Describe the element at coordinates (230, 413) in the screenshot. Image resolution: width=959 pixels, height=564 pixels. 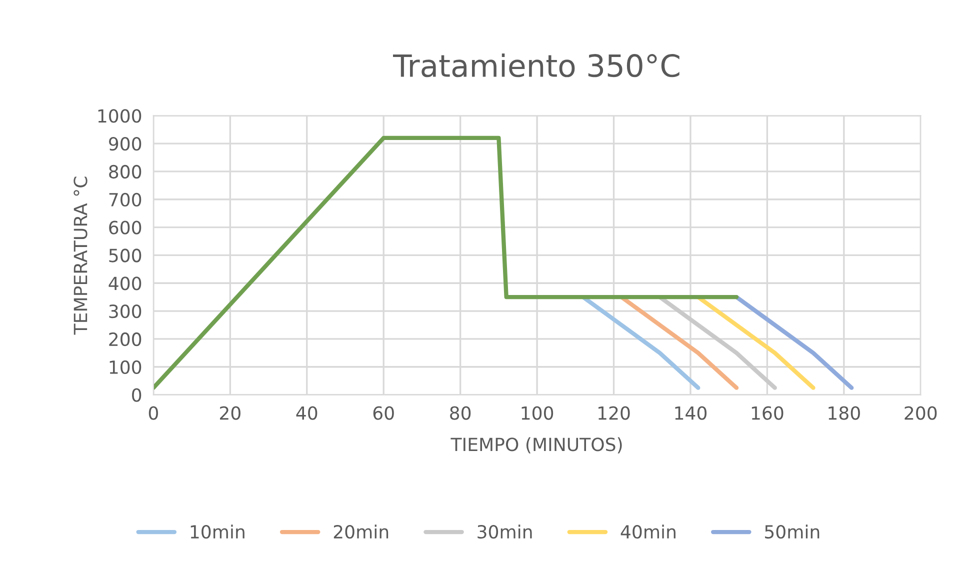
I see `x-tick-label: 20` at that location.